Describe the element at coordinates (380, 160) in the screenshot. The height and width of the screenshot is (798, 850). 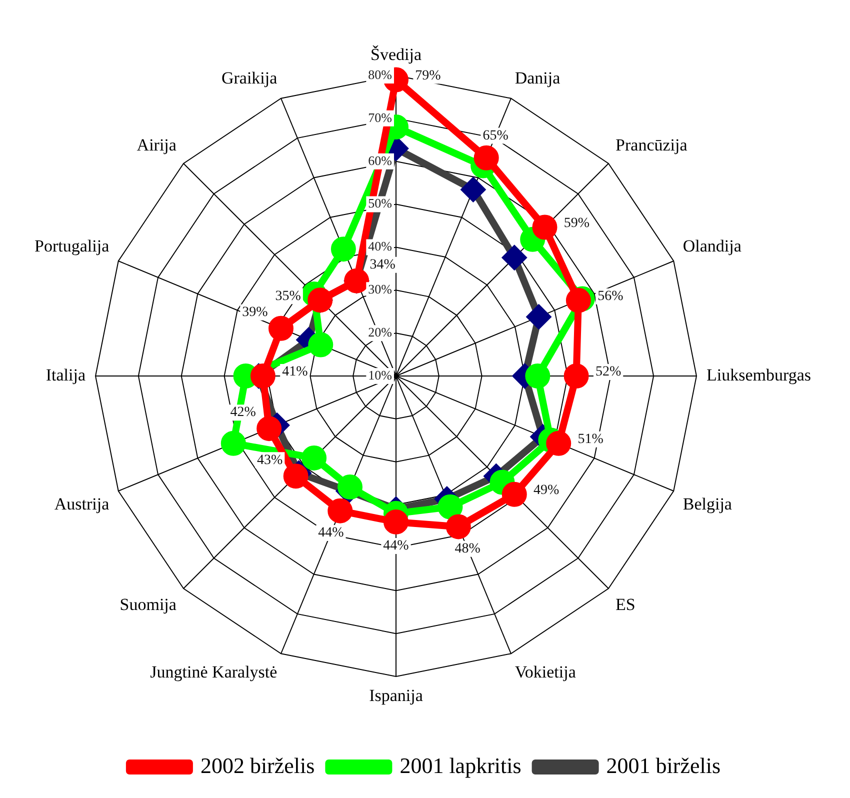
I see `y-tick-label: 60%` at that location.